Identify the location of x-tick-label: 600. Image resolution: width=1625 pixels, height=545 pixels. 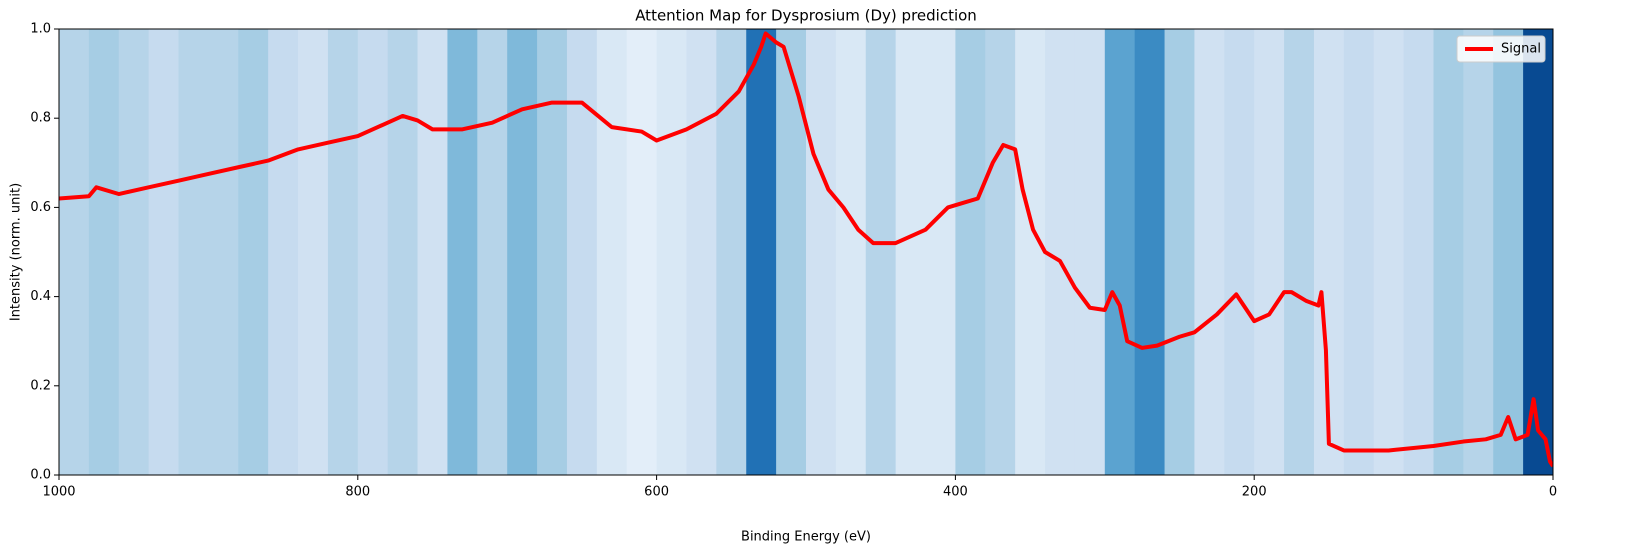
(656, 492).